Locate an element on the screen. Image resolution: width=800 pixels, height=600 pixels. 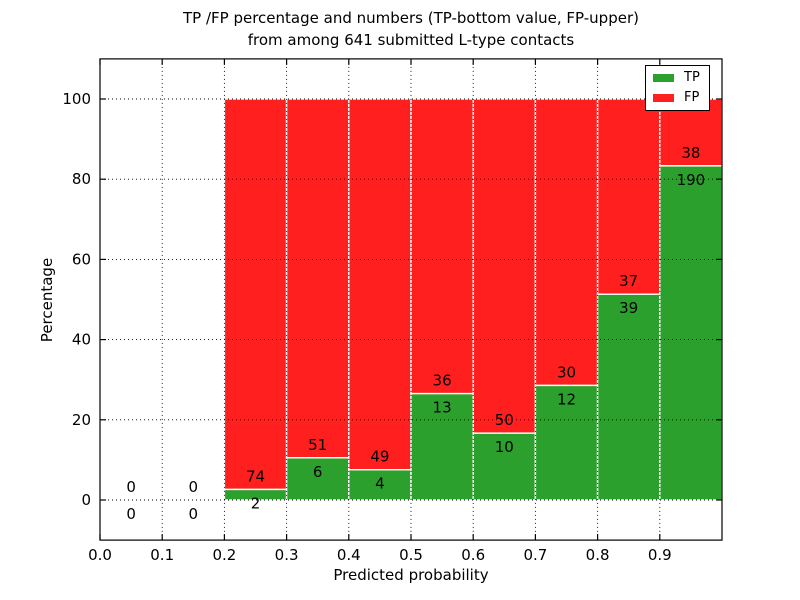
annotation-fp-count: 37 is located at coordinates (628, 281).